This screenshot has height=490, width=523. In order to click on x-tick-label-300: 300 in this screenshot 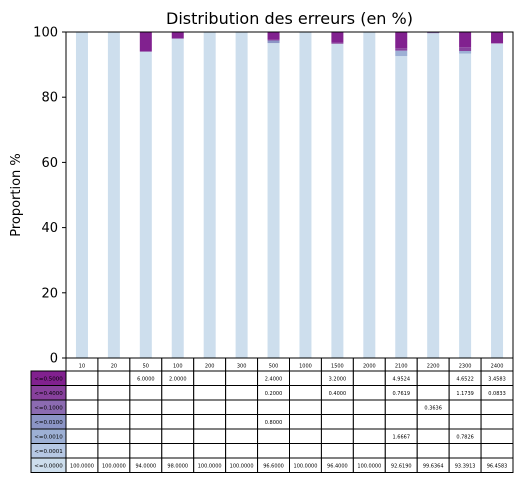, I will do `click(242, 367)`.